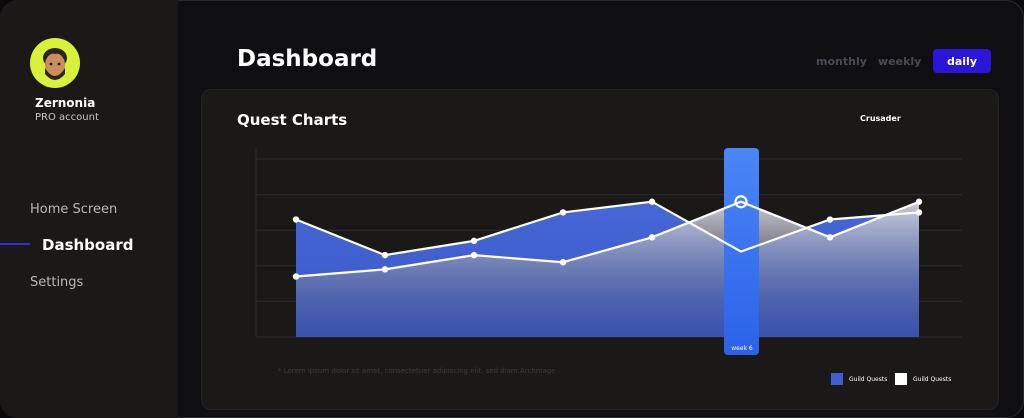 The image size is (1024, 418). What do you see at coordinates (88, 245) in the screenshot?
I see `nav-item-dashboard: Dashboard` at bounding box center [88, 245].